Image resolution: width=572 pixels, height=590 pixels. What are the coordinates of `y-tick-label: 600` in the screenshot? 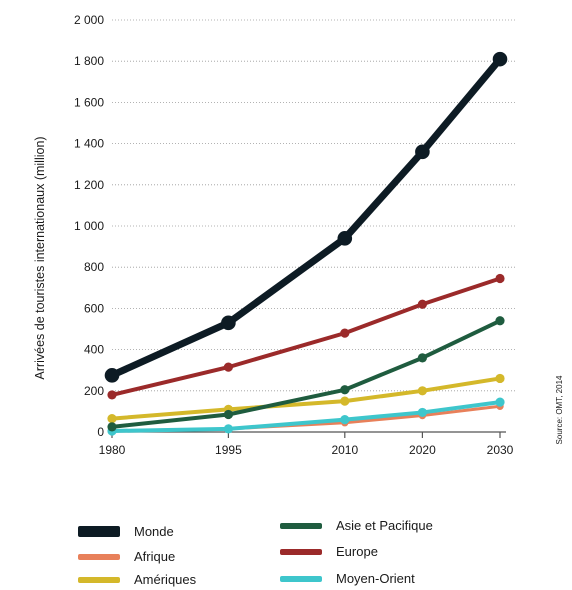 It's located at (94, 308).